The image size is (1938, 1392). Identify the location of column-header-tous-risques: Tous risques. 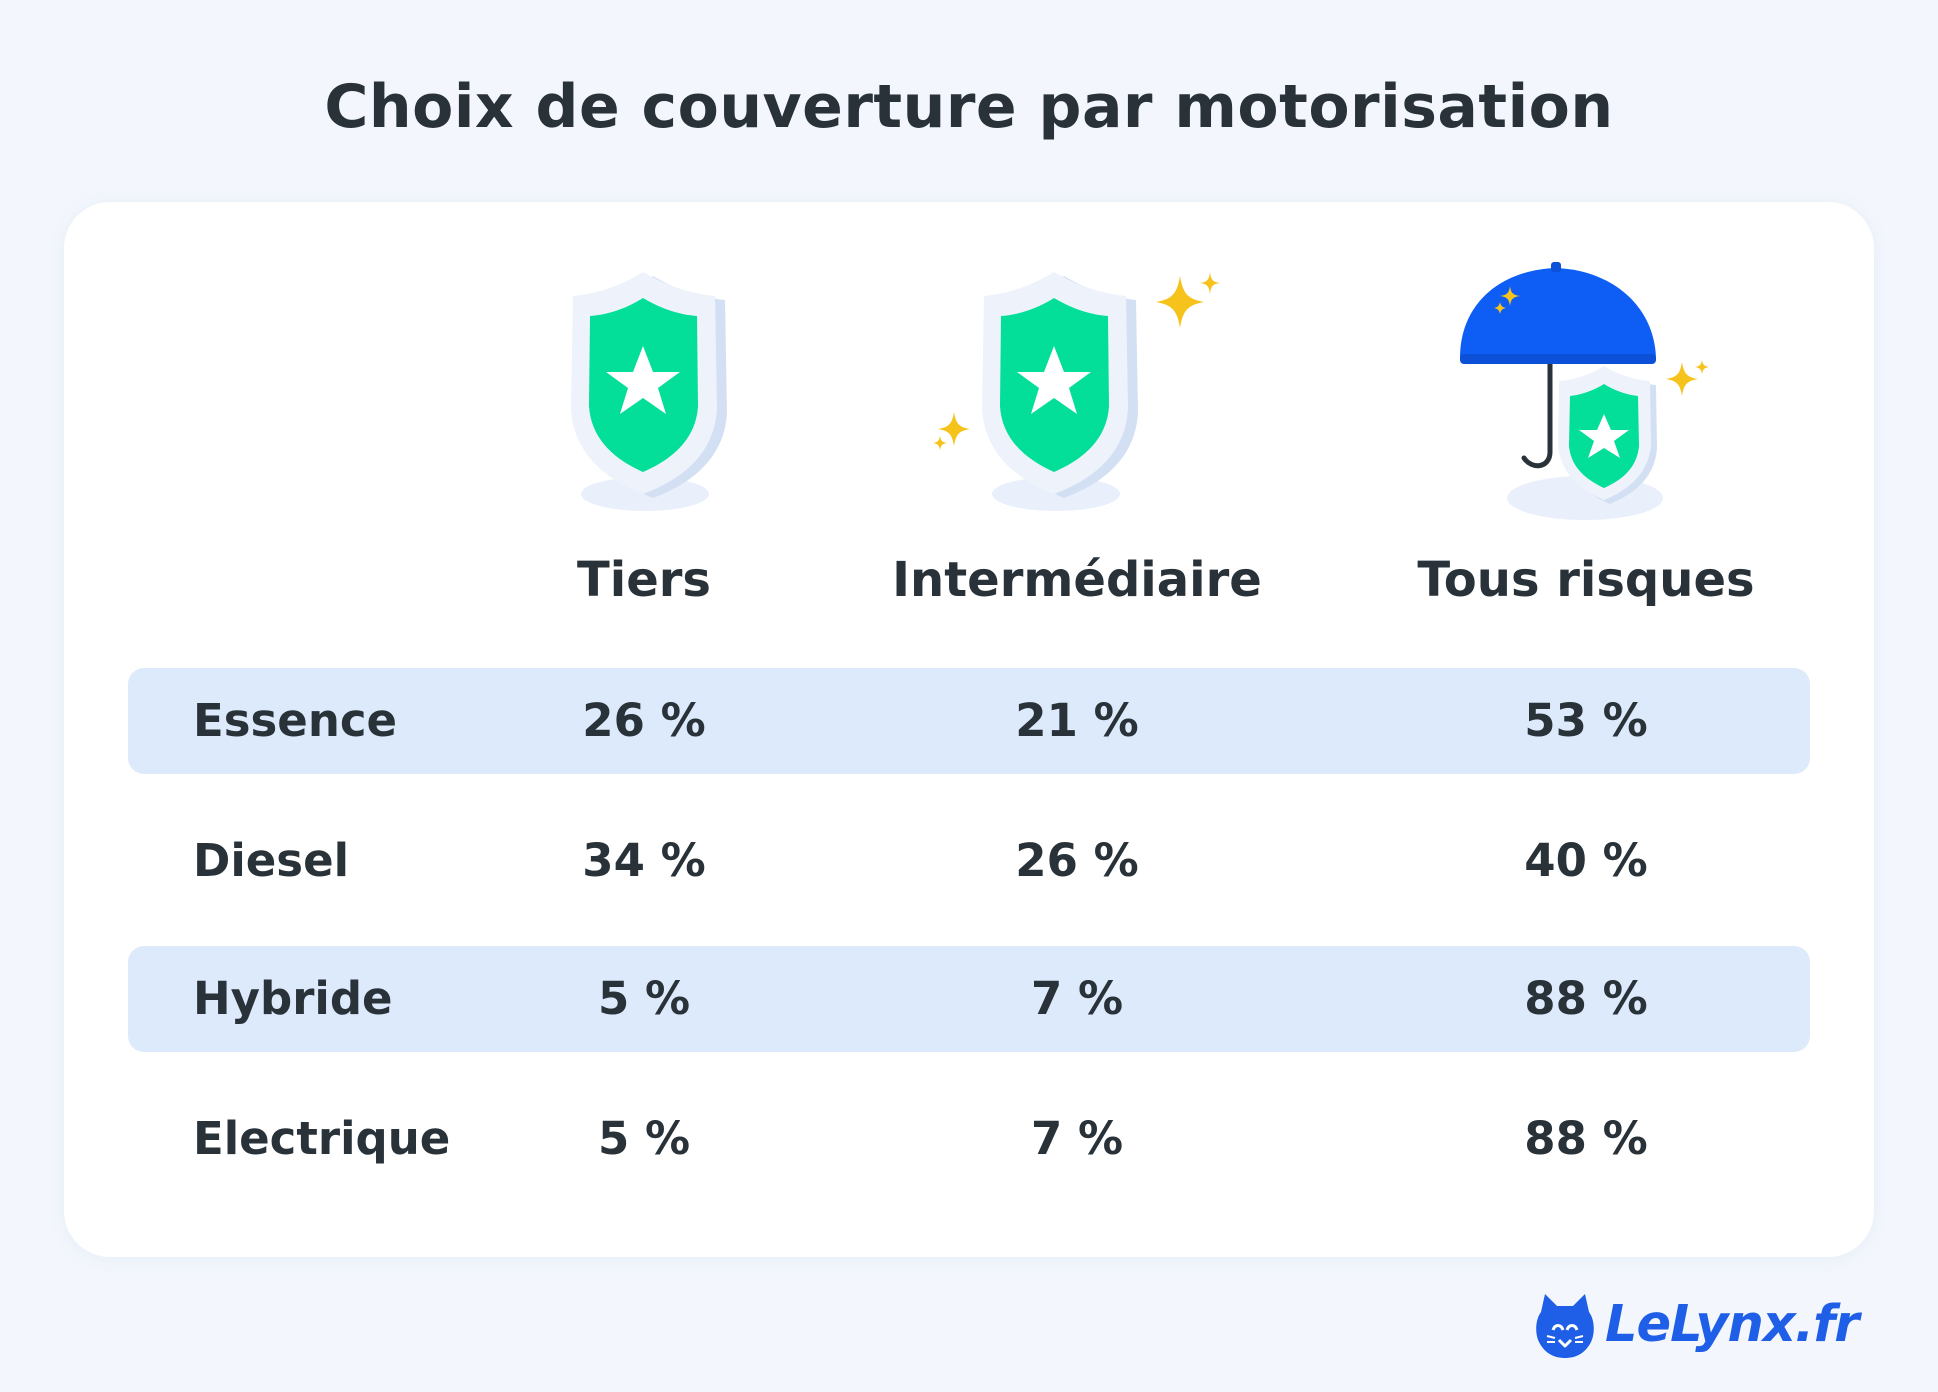
(1586, 580).